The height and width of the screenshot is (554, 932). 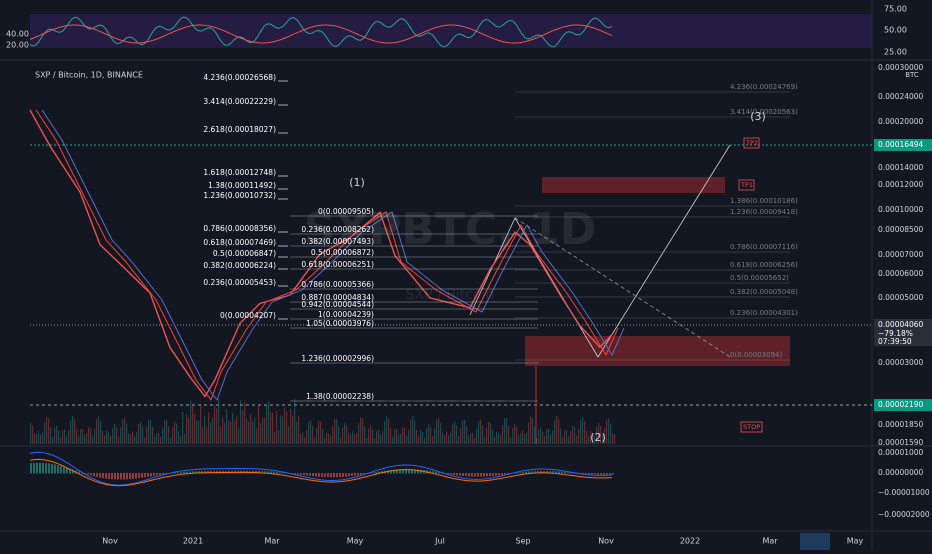 What do you see at coordinates (337, 241) in the screenshot?
I see `fib-label: 0.382(0.00007493)` at bounding box center [337, 241].